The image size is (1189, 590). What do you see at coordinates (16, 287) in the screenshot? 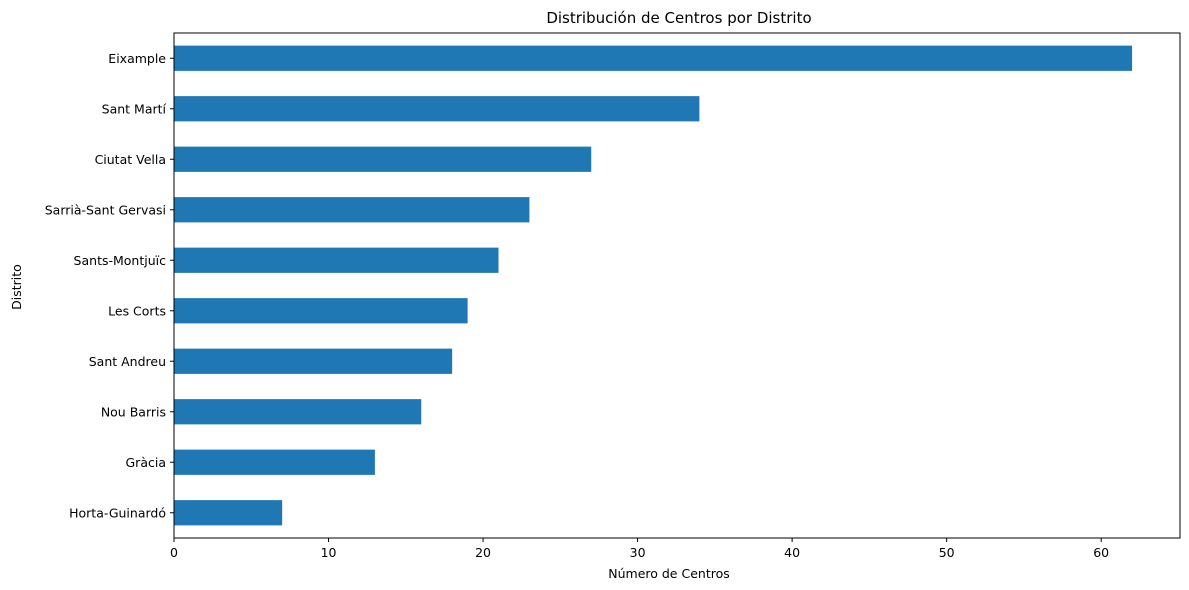
I see `y-axis-label: Distrito` at bounding box center [16, 287].